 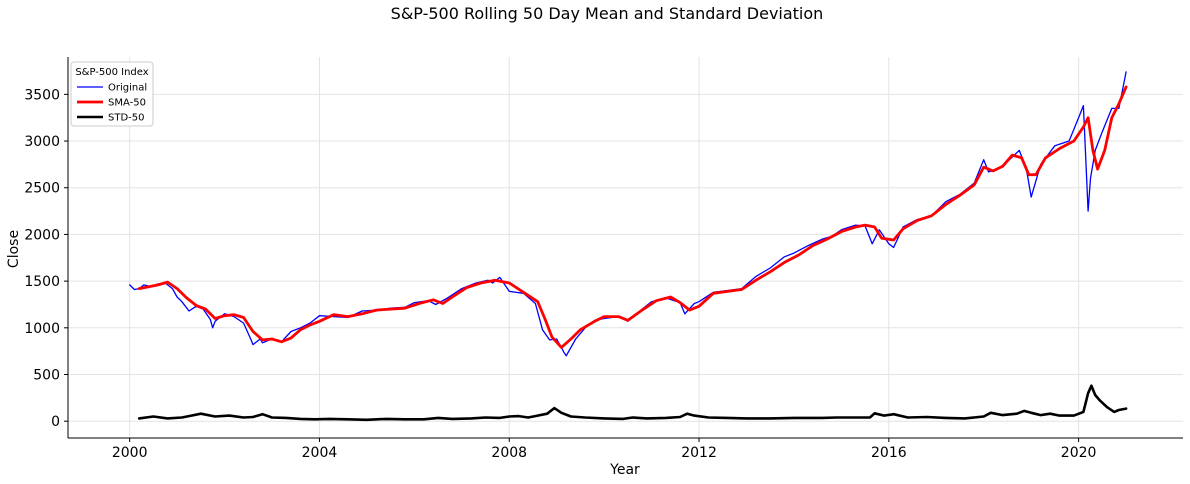 I want to click on x-ticks: 2000 2004 2008 2012 2016 2020, so click(x=604, y=449).